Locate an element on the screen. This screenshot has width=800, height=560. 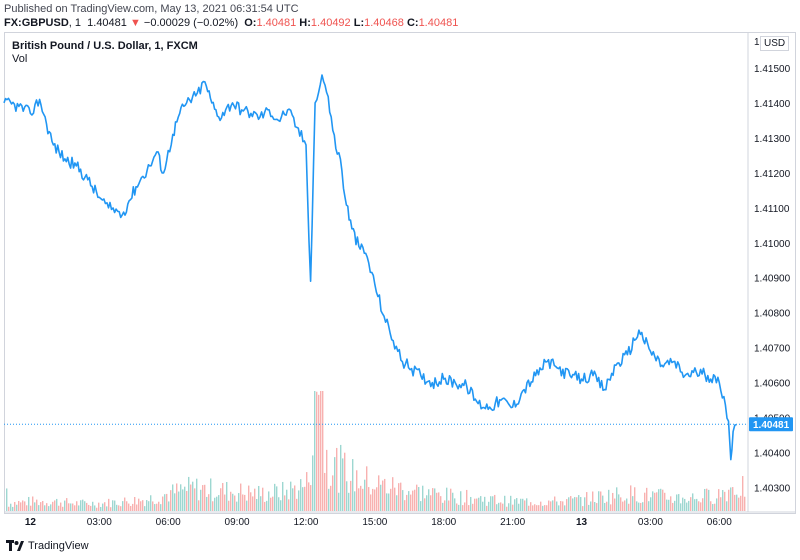
symbol-name: FX:GBPUSD is located at coordinates (36, 23).